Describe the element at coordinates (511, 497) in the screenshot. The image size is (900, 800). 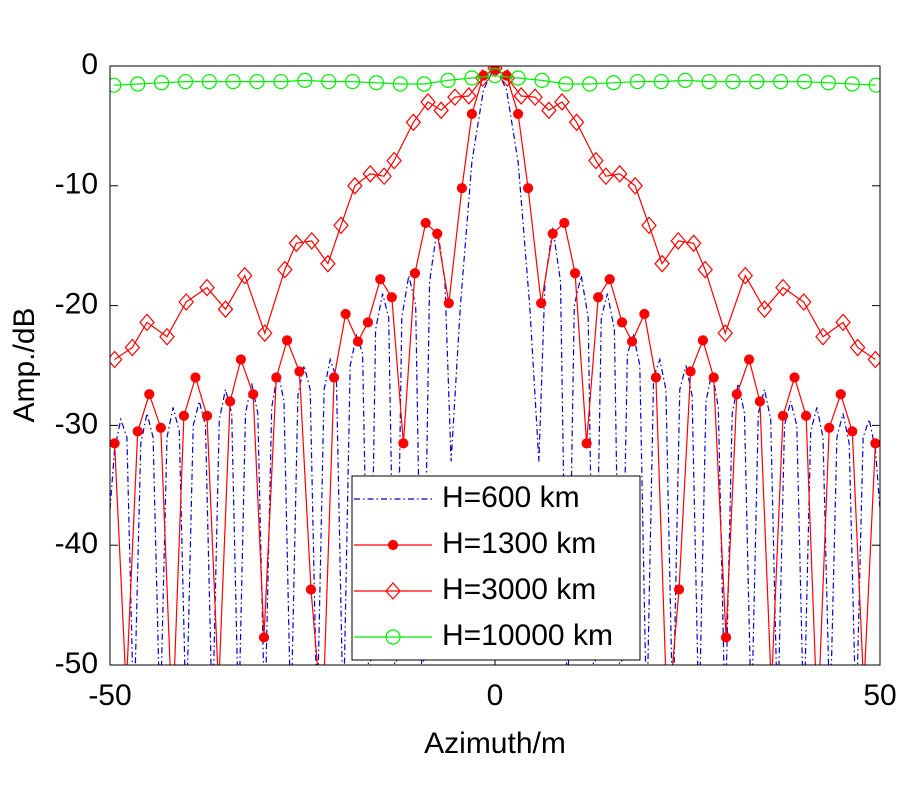
I see `legend-label: H=600 km` at that location.